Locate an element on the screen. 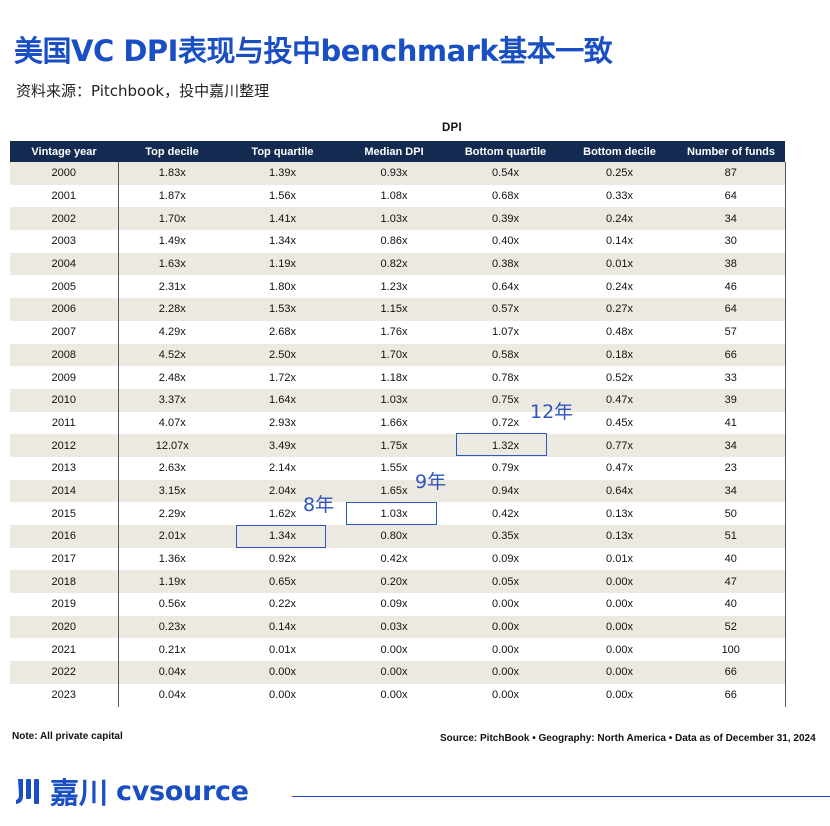 This screenshot has height=826, width=830. table-note: Note: All private capital is located at coordinates (67, 736).